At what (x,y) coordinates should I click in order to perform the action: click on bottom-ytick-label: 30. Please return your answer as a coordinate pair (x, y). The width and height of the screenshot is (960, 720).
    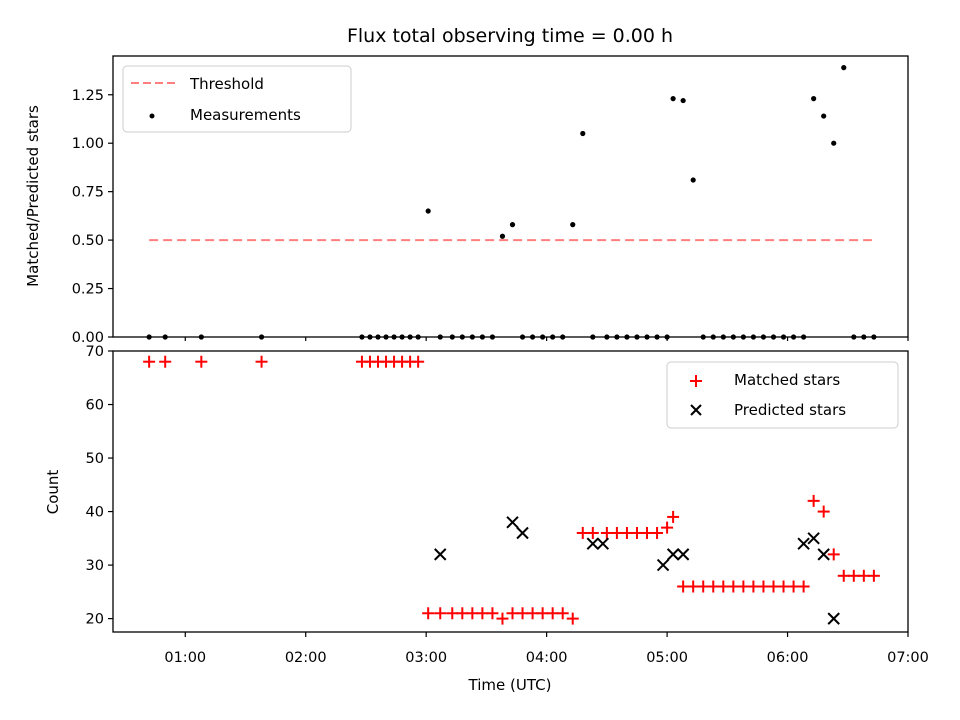
    Looking at the image, I should click on (95, 566).